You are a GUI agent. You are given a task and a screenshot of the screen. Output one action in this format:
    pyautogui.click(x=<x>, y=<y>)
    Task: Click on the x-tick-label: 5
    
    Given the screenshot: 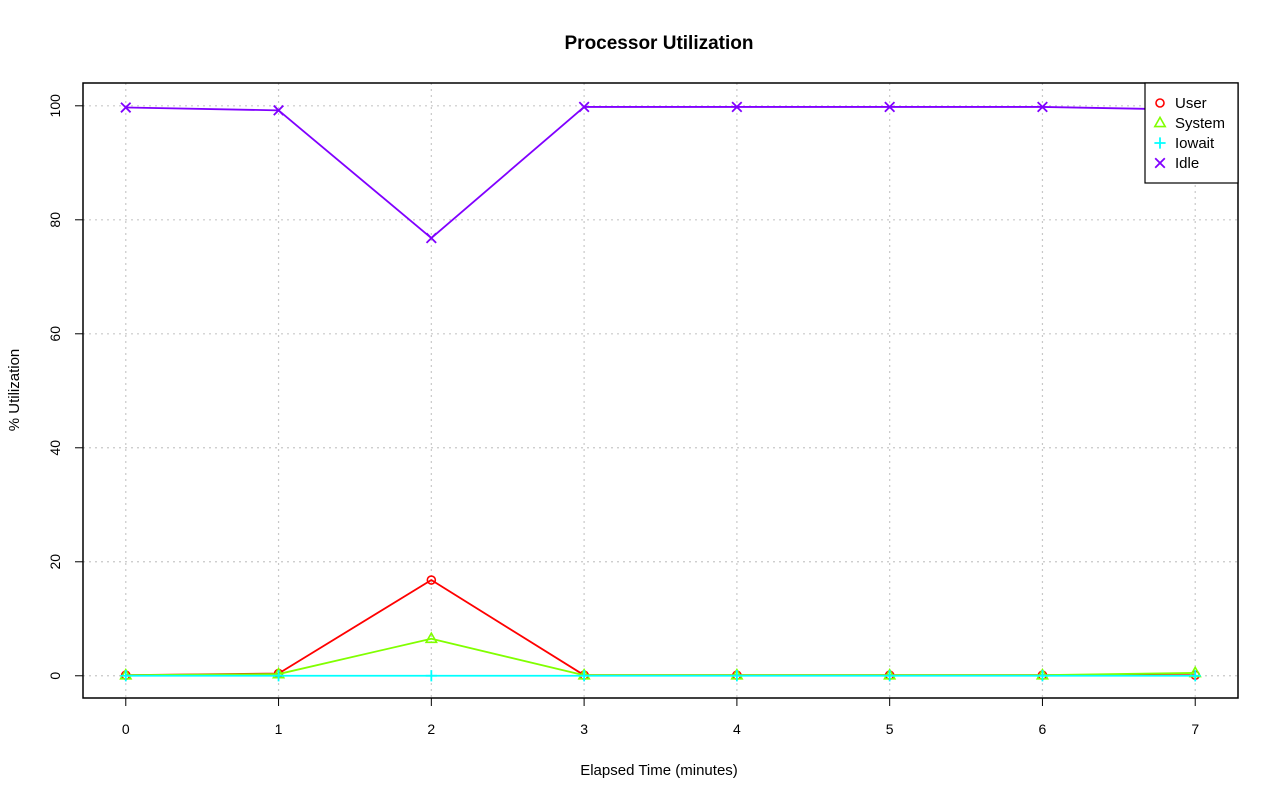 What is the action you would take?
    pyautogui.click(x=890, y=729)
    